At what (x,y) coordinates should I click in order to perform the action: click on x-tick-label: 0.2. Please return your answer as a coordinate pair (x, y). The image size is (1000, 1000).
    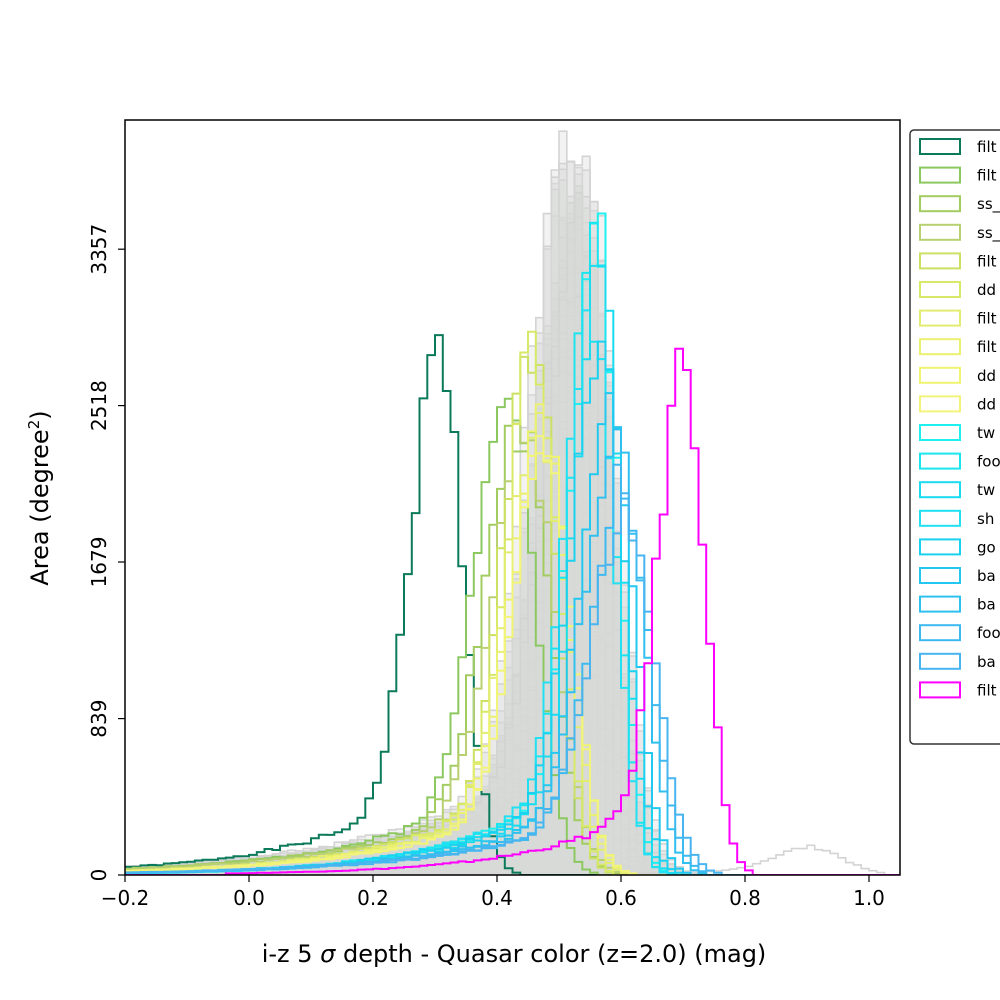
    Looking at the image, I should click on (373, 898).